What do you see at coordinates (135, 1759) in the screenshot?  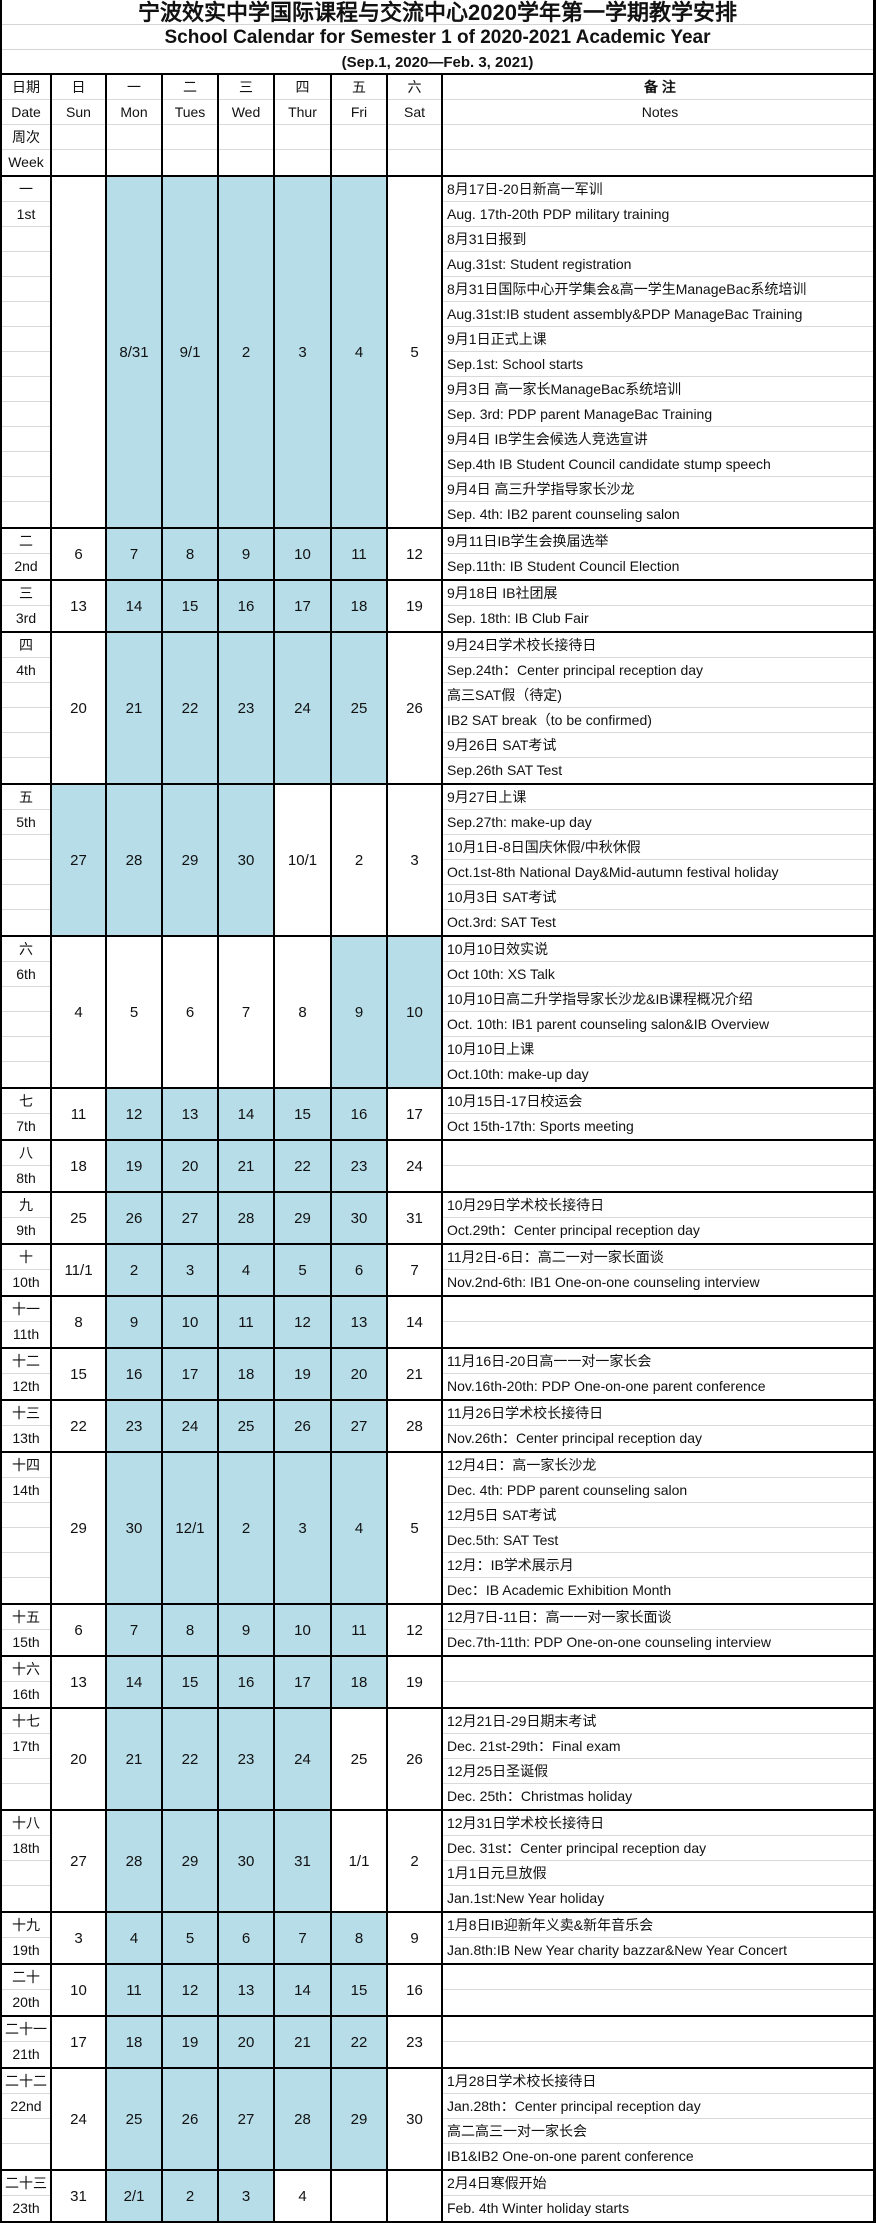 I see `day-cell-mon: 21` at bounding box center [135, 1759].